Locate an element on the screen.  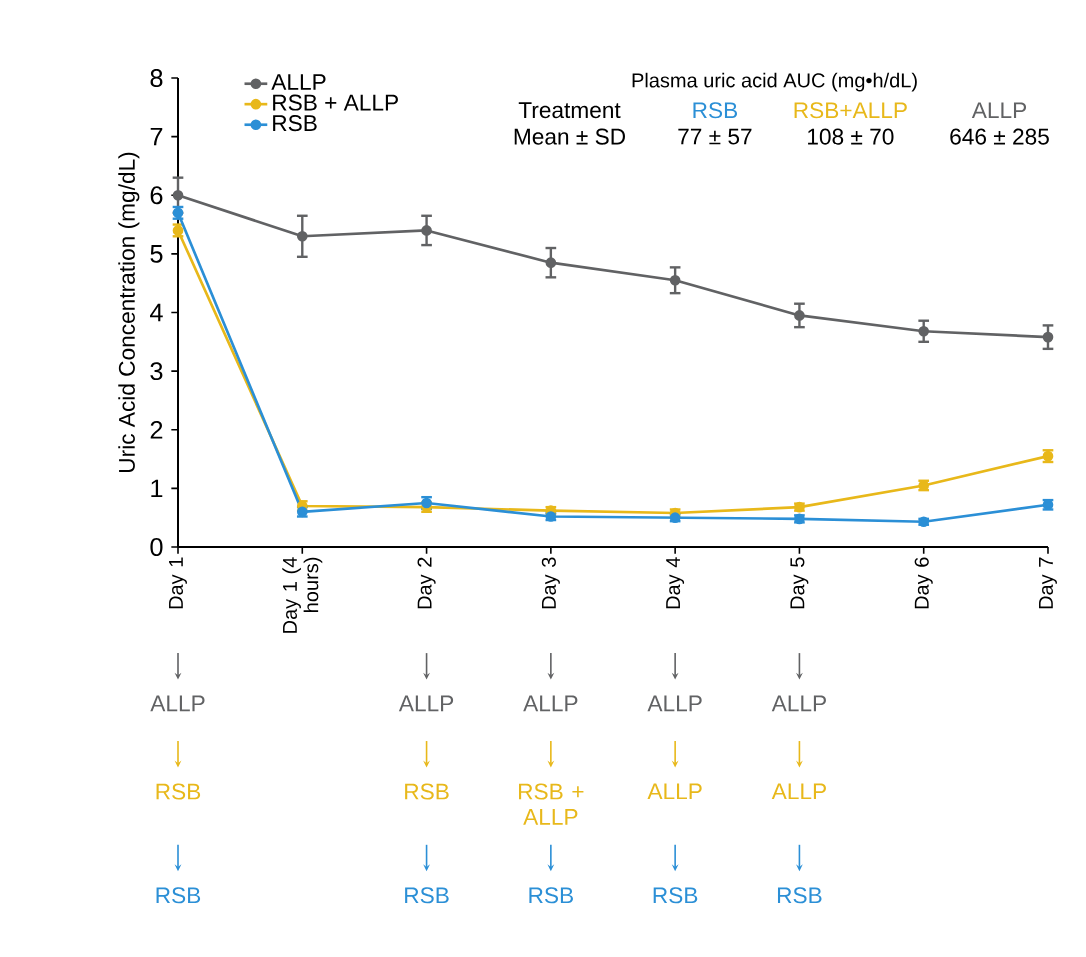
legend-label: RSB + ALLP is located at coordinates (335, 102).